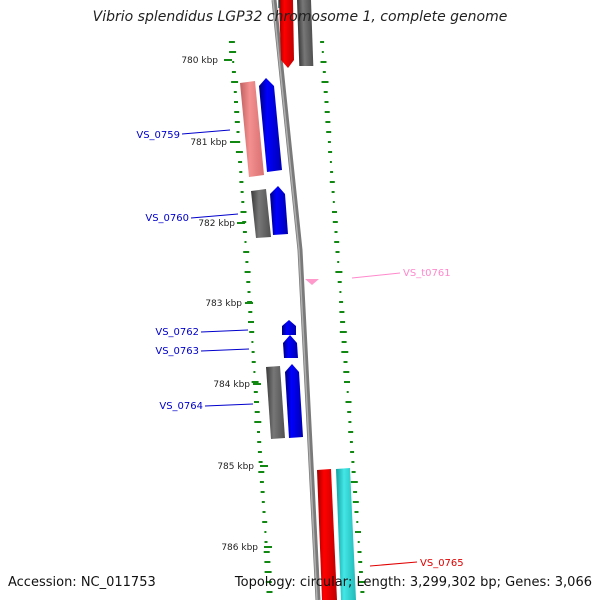 The width and height of the screenshot is (600, 604). Describe the element at coordinates (177, 351) in the screenshot. I see `gene-label-vs0763: VS_0763` at that location.